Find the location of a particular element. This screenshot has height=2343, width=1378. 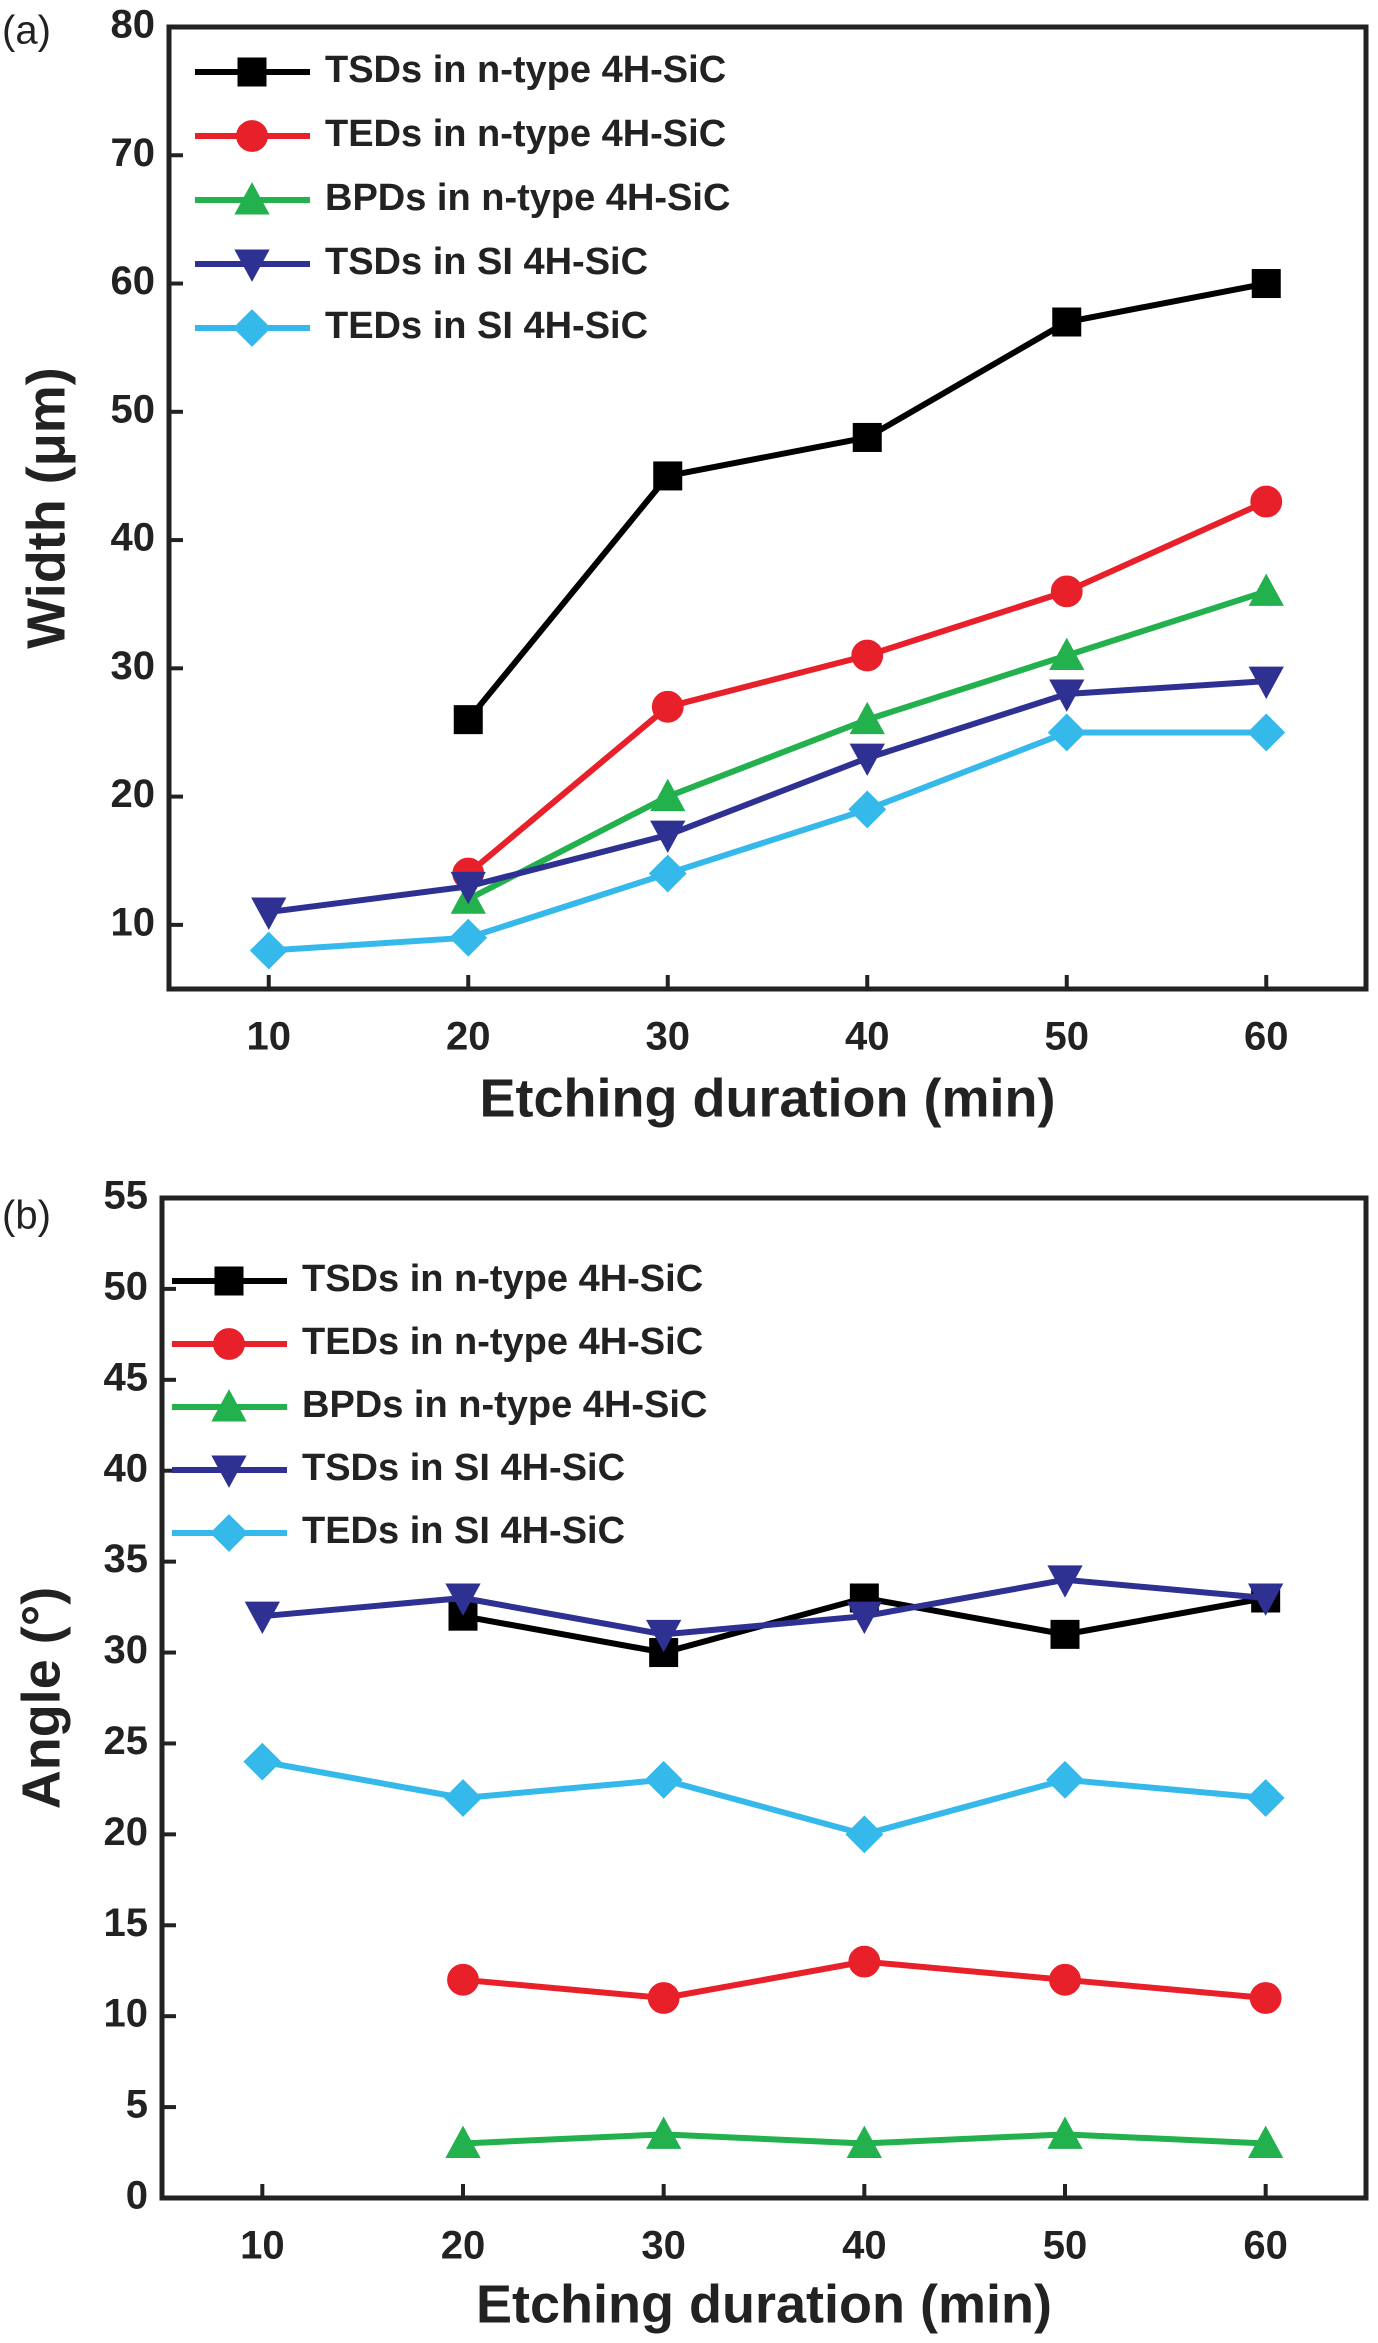

y-tick-label: 5 is located at coordinates (137, 2105).